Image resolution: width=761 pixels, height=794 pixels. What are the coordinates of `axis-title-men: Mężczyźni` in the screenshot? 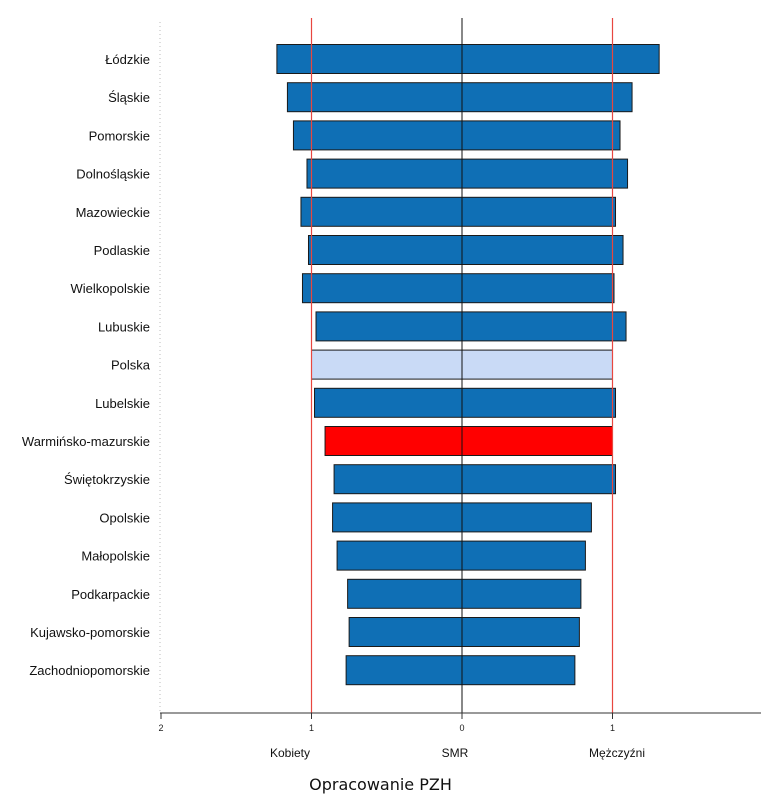 It's located at (617, 753).